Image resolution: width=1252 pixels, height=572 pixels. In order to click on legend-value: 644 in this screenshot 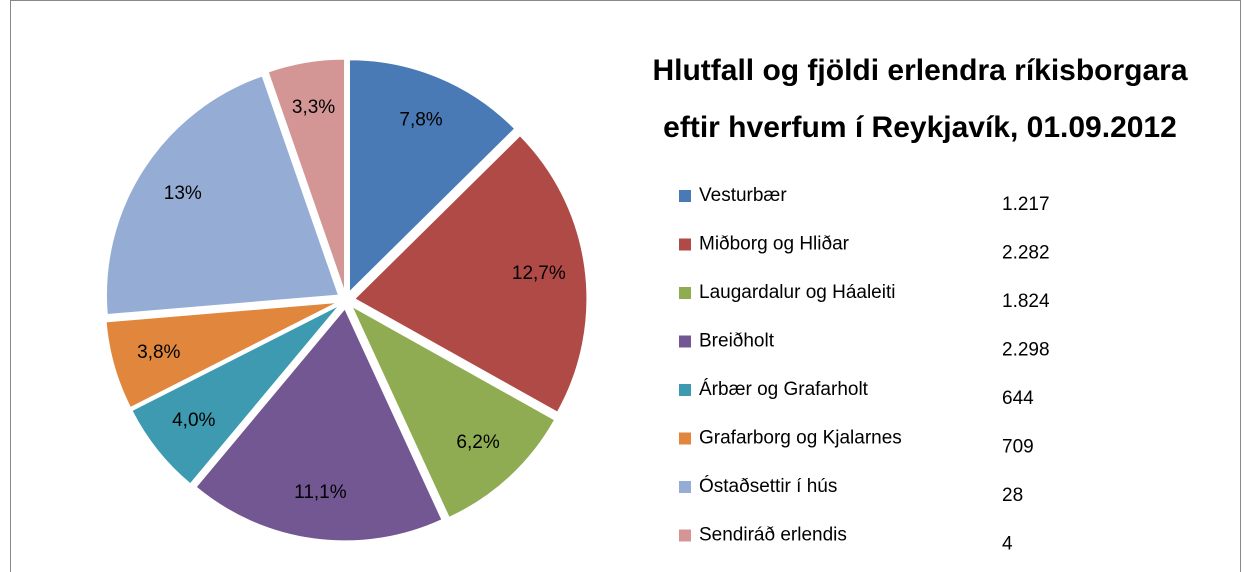, I will do `click(1018, 398)`.